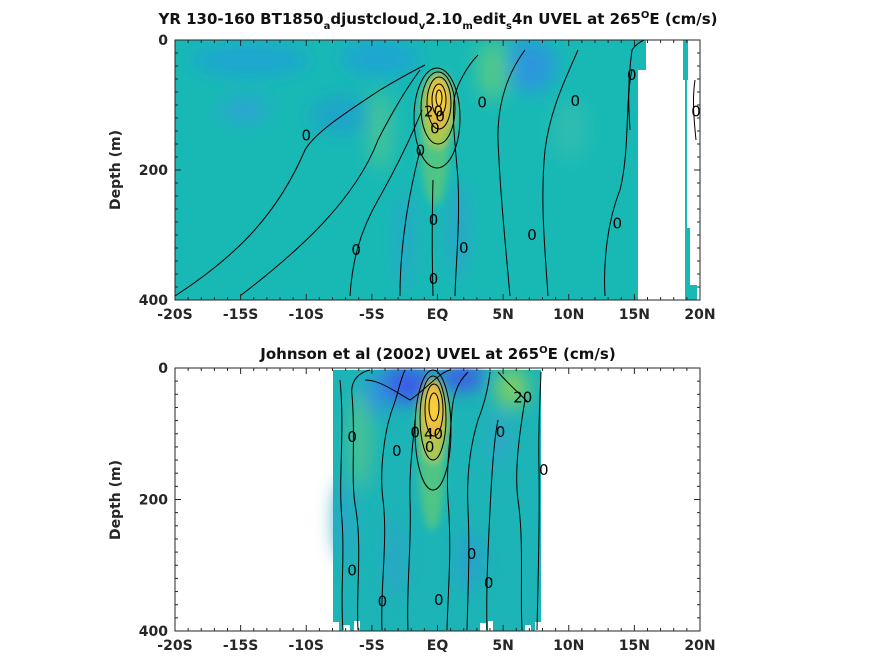  What do you see at coordinates (360, 440) in the screenshot?
I see `eastward-patch-2b` at bounding box center [360, 440].